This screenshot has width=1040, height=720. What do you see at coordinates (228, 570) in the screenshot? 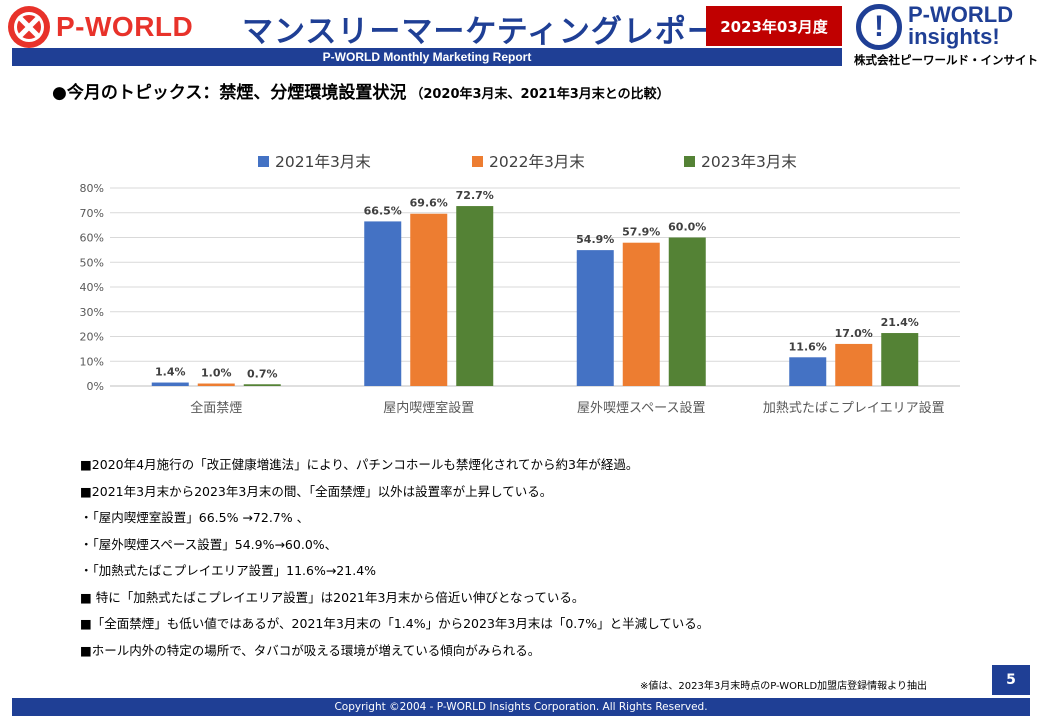
I see `note-line: ・「加熱式たばこプレイエリア設置」11.6%→21.4%` at bounding box center [228, 570].